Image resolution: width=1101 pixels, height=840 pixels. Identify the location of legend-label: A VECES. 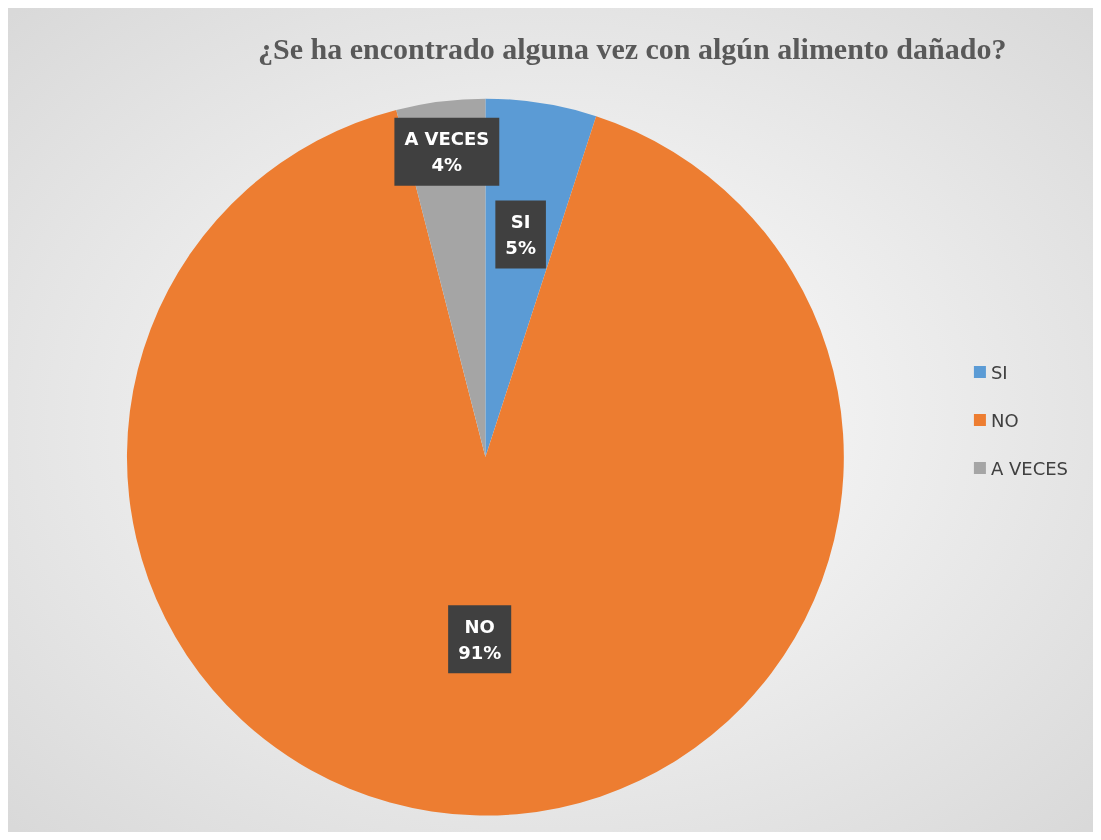
(1029, 468).